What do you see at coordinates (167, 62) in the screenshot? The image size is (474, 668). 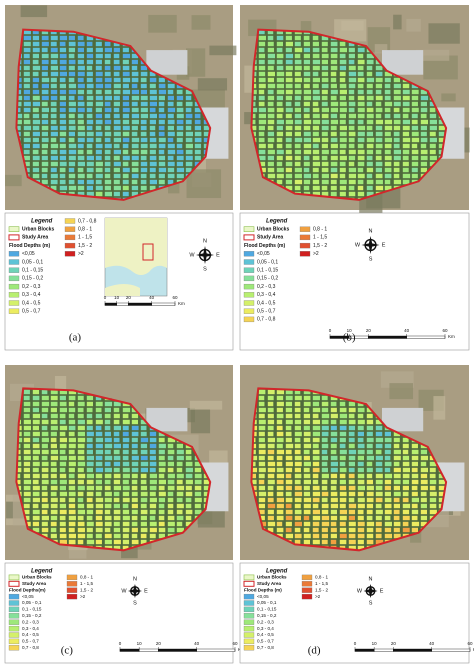 I see `industrial-area` at bounding box center [167, 62].